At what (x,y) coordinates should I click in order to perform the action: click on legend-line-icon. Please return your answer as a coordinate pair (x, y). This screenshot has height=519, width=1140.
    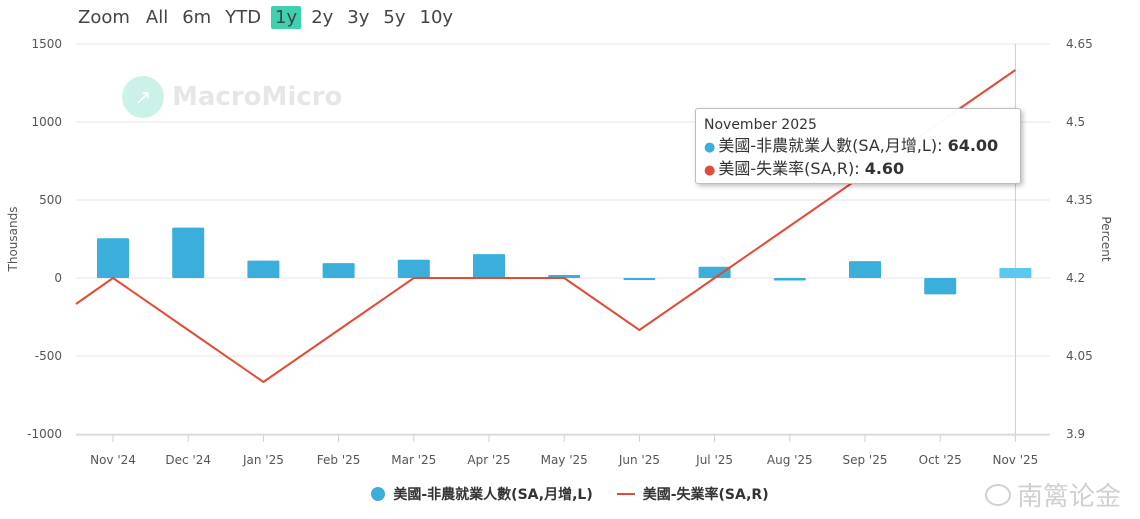
    Looking at the image, I should click on (625, 494).